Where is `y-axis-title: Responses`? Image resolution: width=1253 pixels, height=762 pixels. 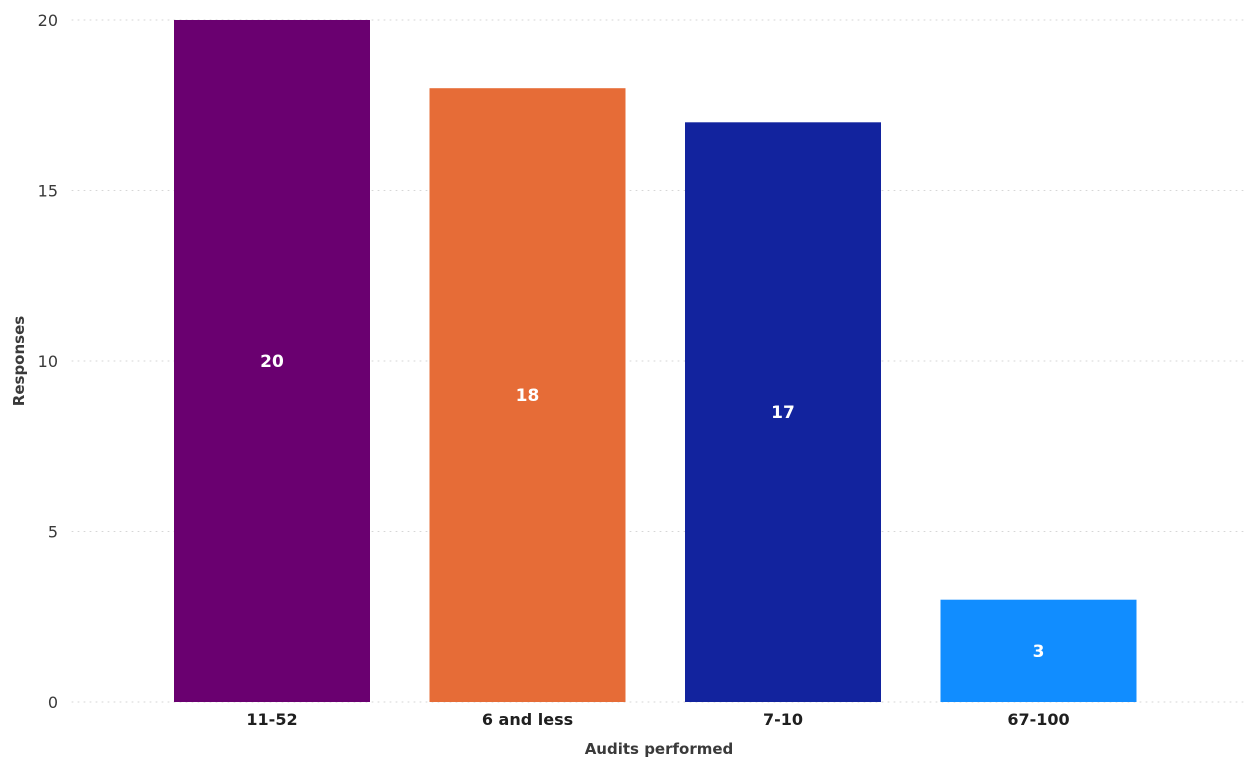 y-axis-title: Responses is located at coordinates (19, 361).